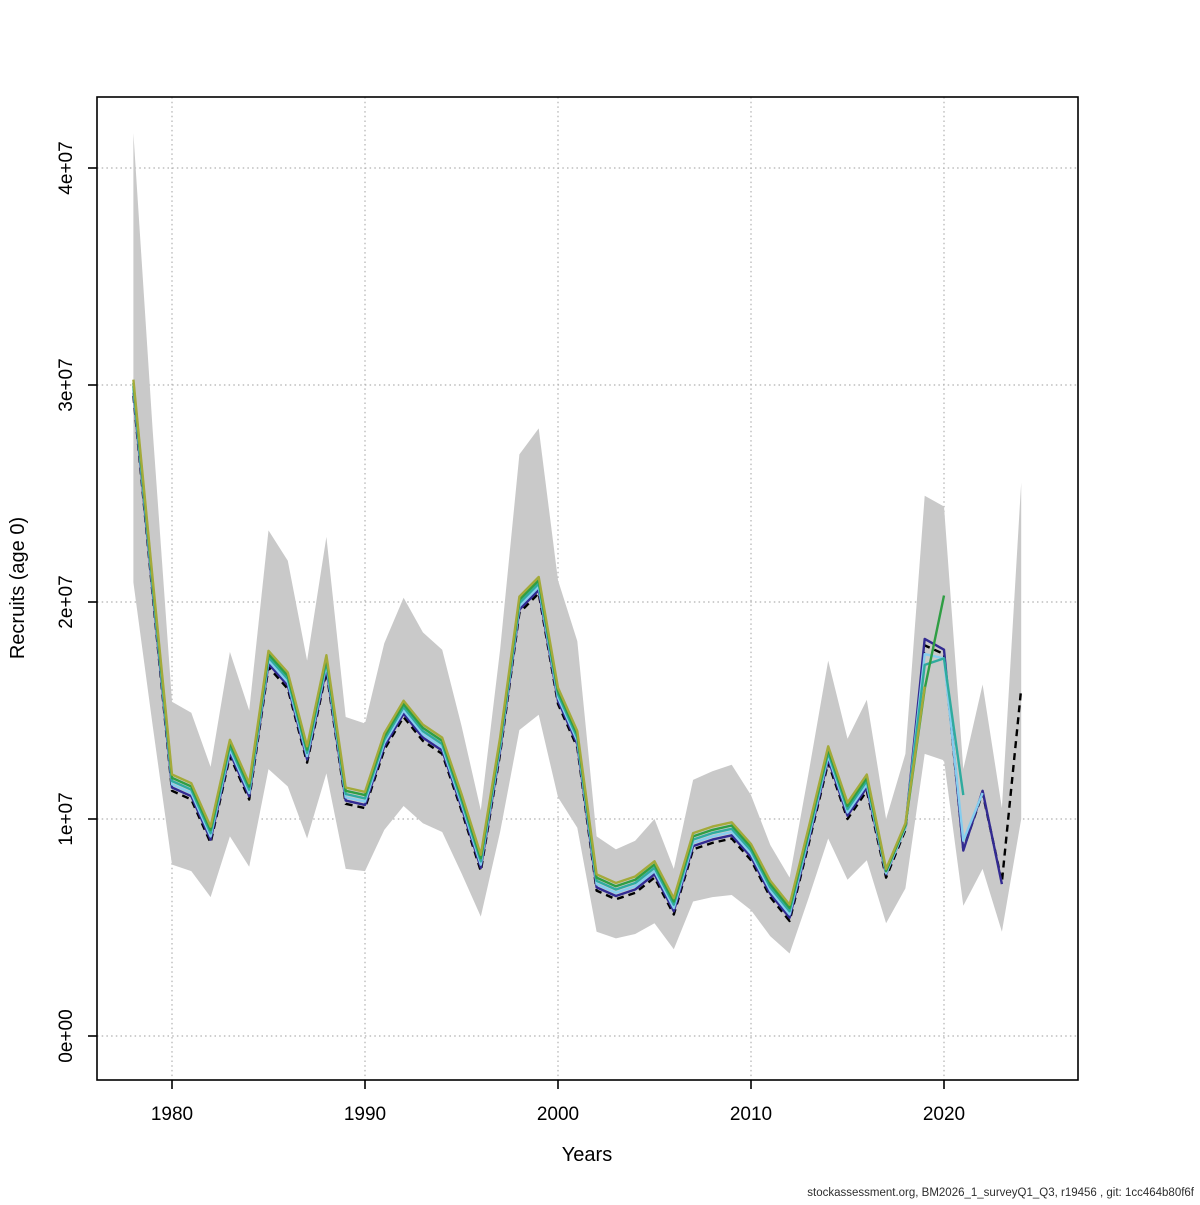  I want to click on x-tick-label-1980: 1980, so click(172, 1114).